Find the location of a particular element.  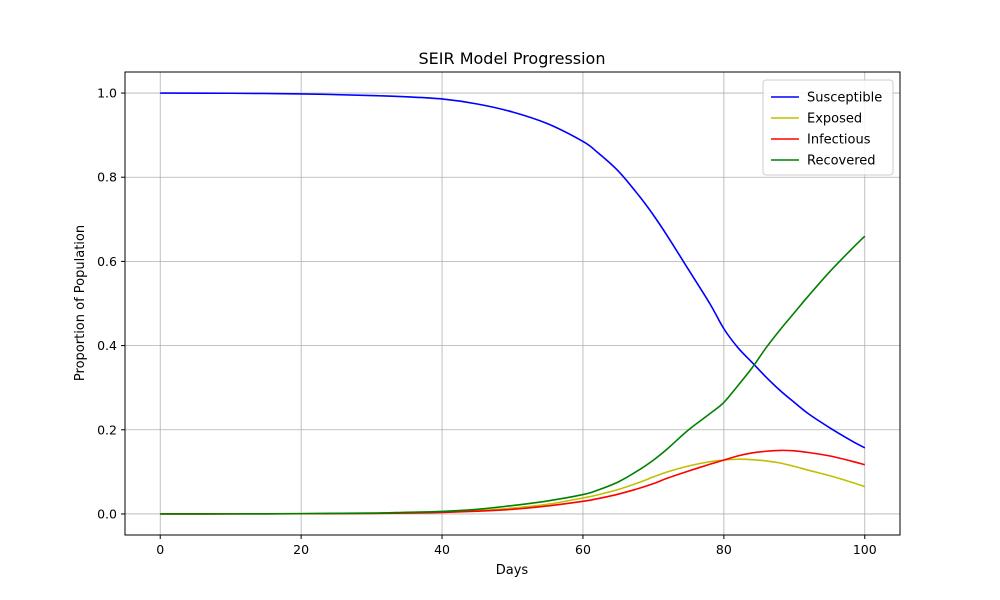

legend-label-exposed: Exposed is located at coordinates (834, 119).